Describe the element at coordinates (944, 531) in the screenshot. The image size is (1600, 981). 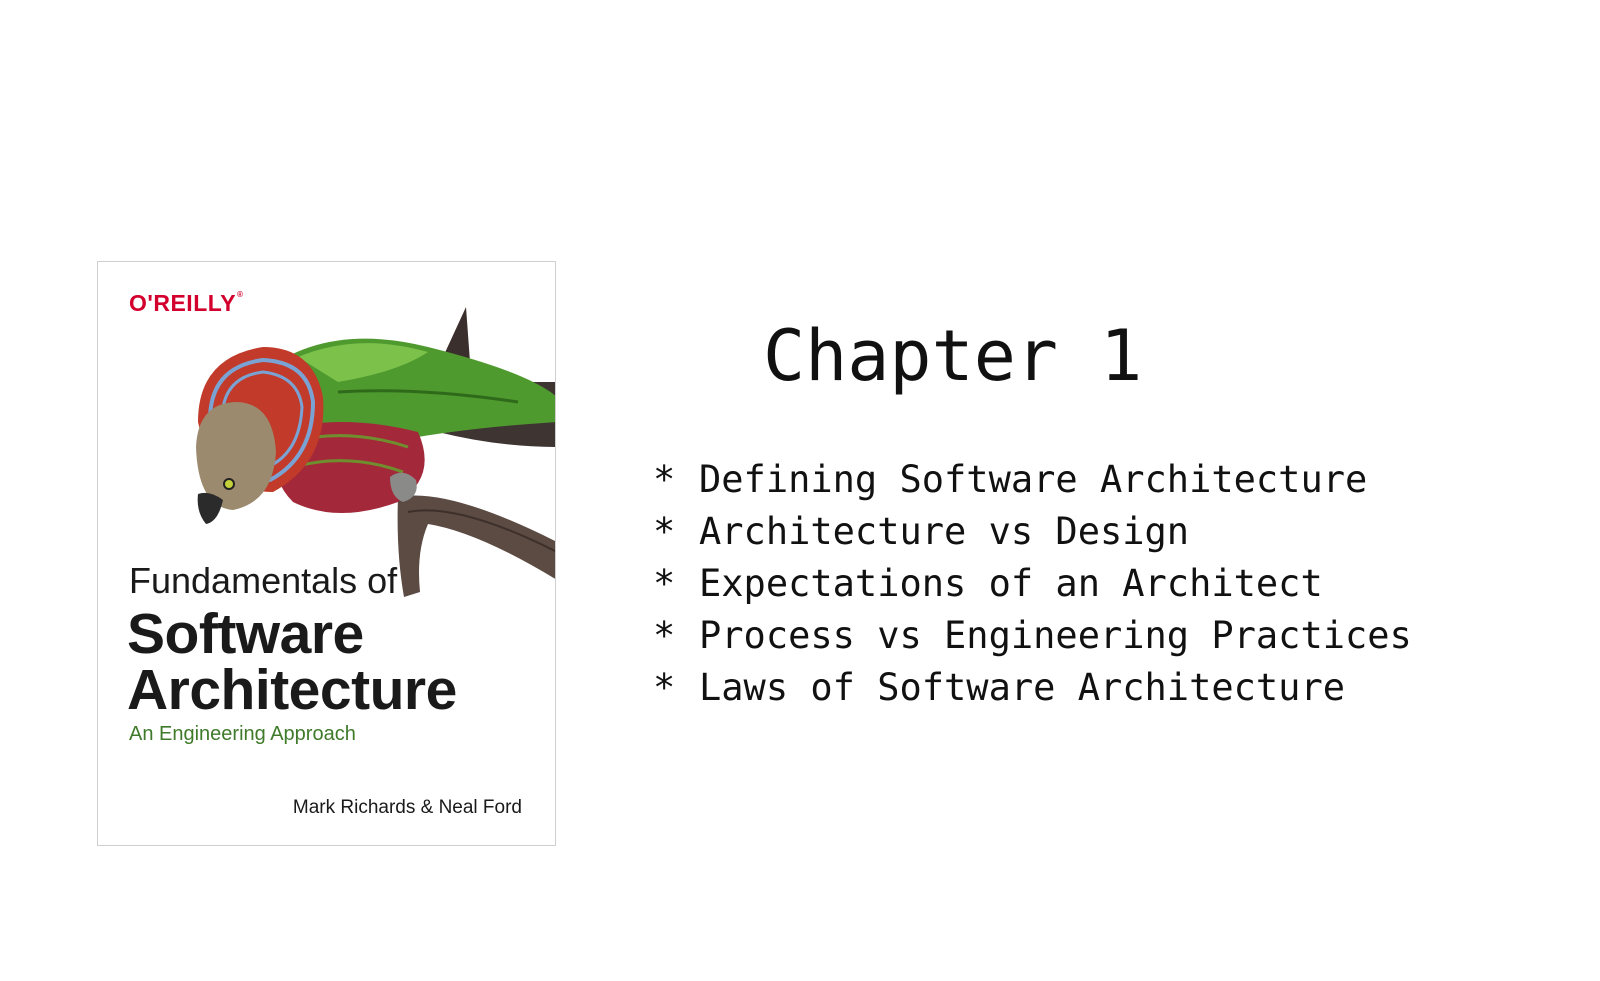
I see `topic-label: Architecture vs Design` at that location.